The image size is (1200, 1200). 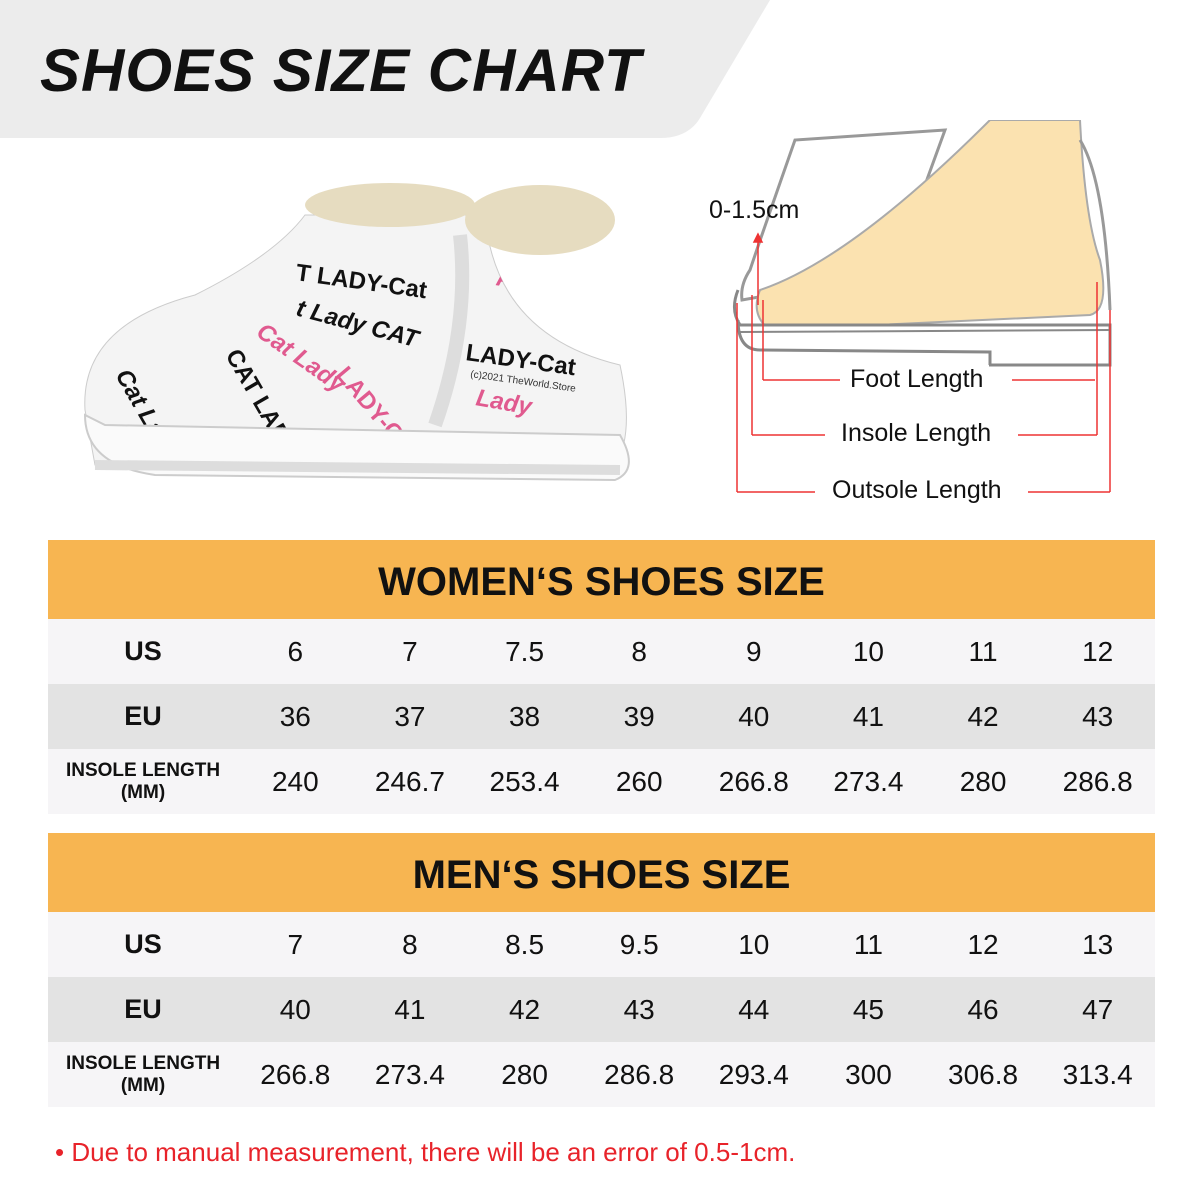 I want to click on table-cell: 260, so click(x=639, y=781).